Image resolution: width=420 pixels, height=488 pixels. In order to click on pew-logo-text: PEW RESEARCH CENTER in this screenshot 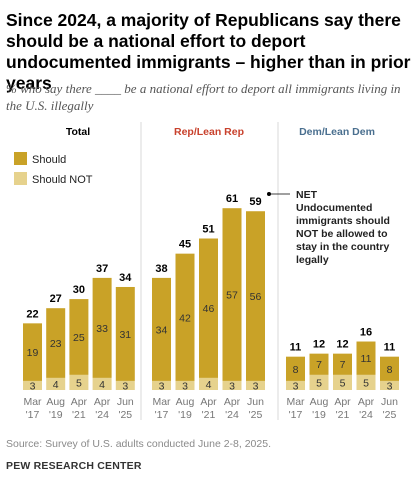, I will do `click(74, 466)`.